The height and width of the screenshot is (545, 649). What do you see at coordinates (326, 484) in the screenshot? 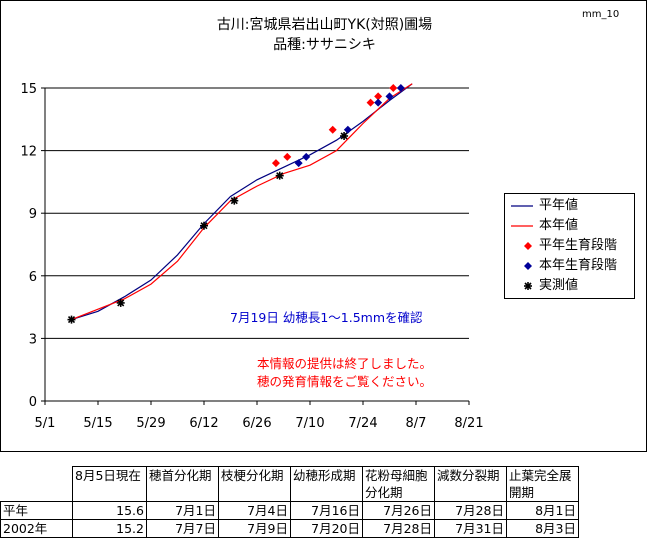
I see `table-header: 幼穂形成期` at bounding box center [326, 484].